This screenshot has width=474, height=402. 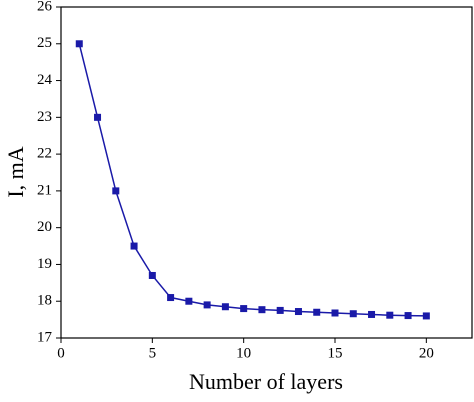 I want to click on y-tick-label: 17, so click(x=45, y=337).